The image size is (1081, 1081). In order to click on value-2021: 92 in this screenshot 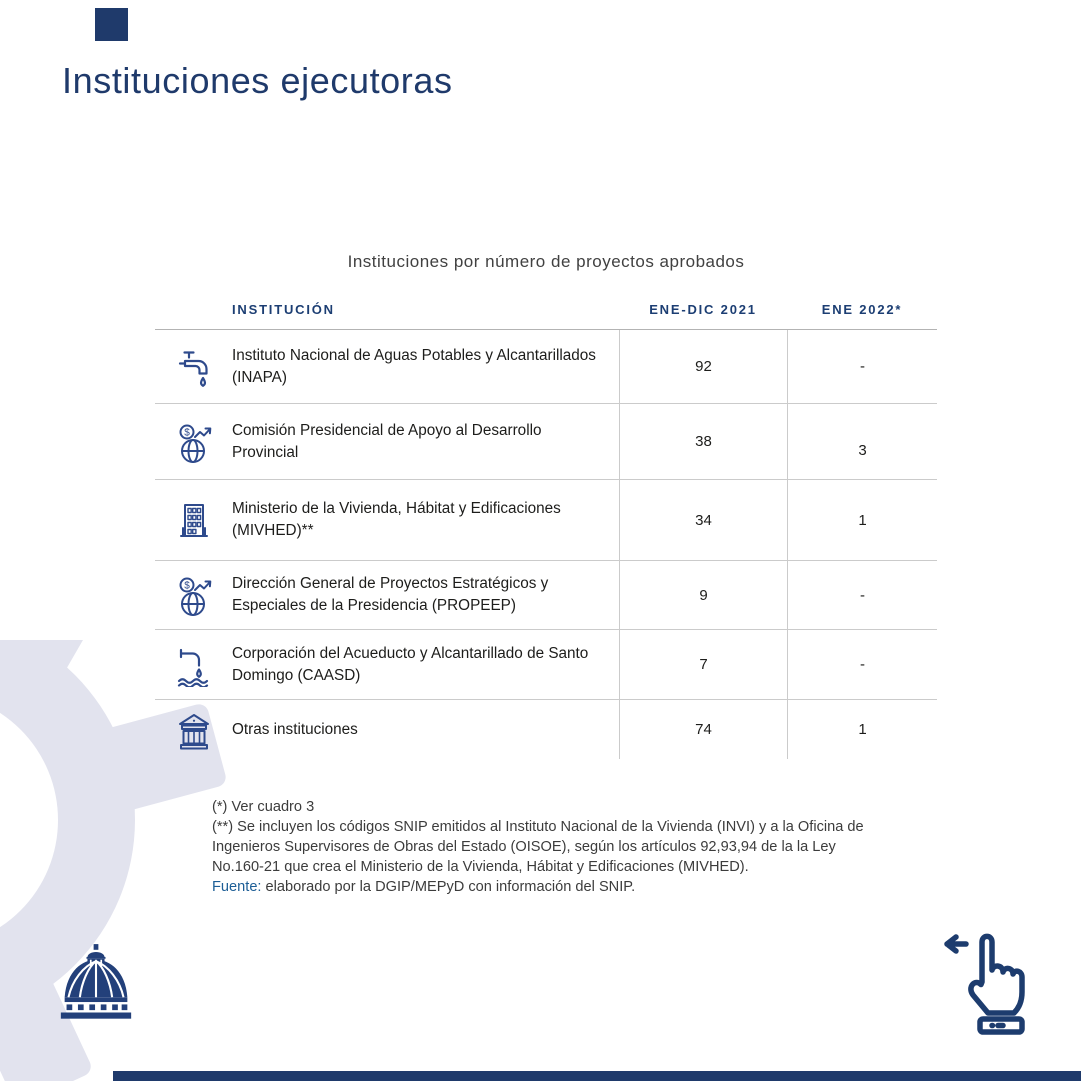, I will do `click(703, 366)`.